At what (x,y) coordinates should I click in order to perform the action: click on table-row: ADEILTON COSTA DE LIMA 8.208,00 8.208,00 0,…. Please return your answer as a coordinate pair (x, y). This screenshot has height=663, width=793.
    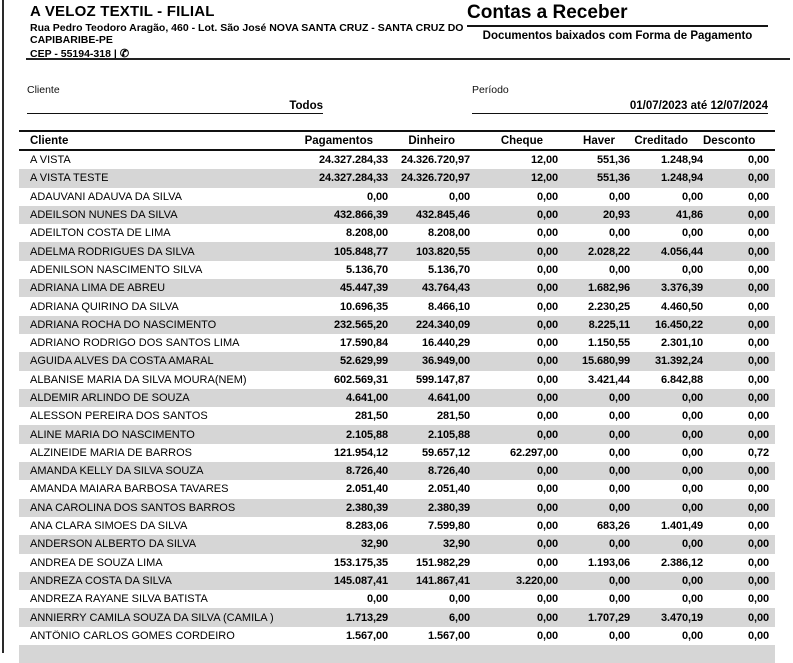
    Looking at the image, I should click on (397, 233).